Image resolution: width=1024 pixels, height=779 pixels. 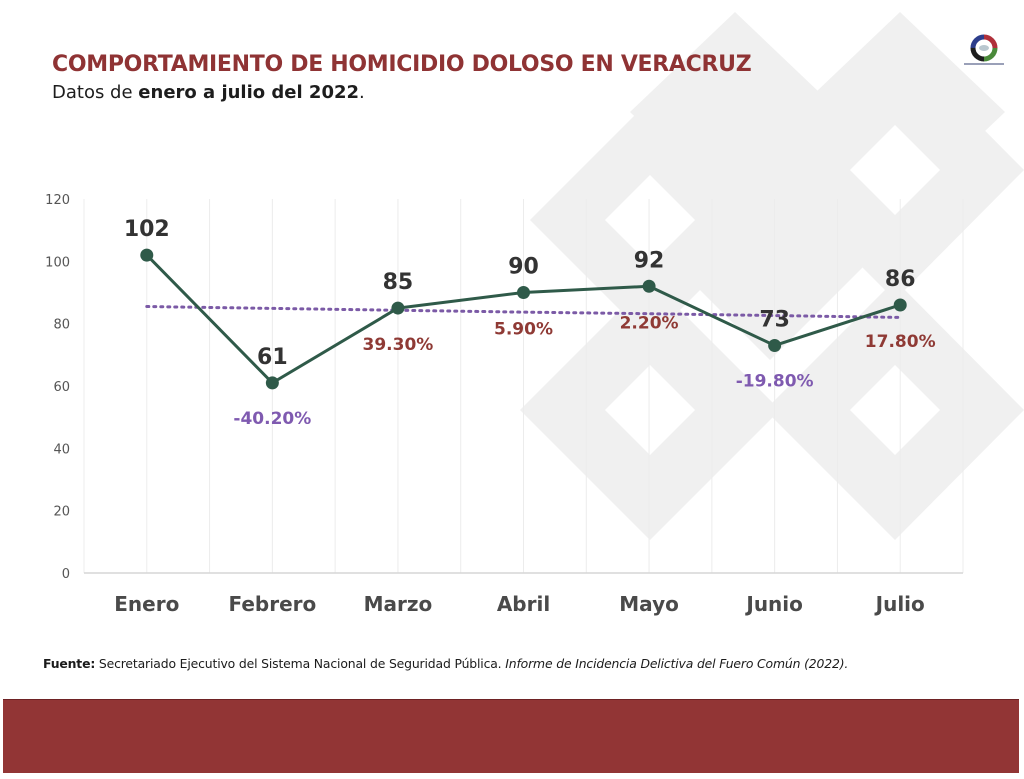 I want to click on data-value-label: 90, so click(x=523, y=267).